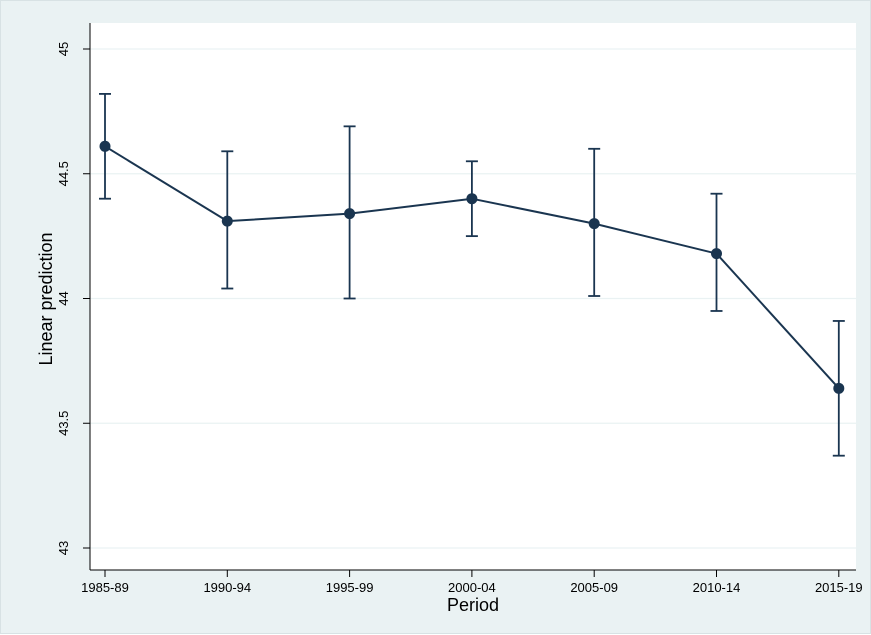 The height and width of the screenshot is (635, 871). Describe the element at coordinates (63, 298) in the screenshot. I see `y-tick-label: 44` at that location.